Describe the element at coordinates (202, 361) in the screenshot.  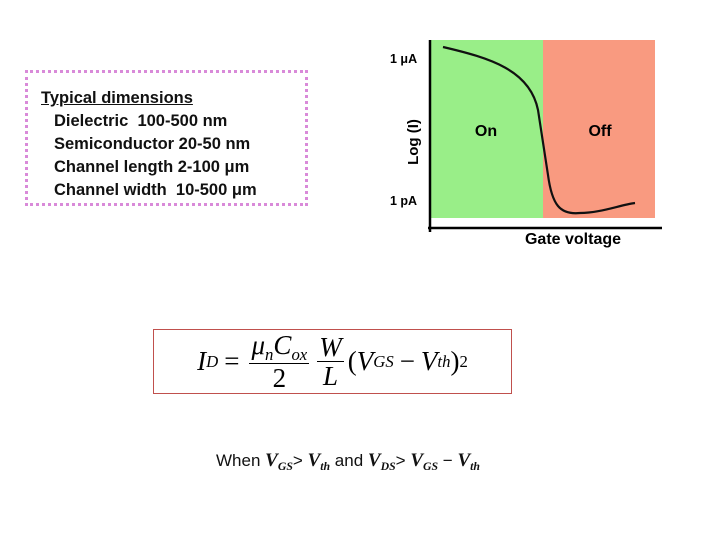
I see `eq-symbol: I` at that location.